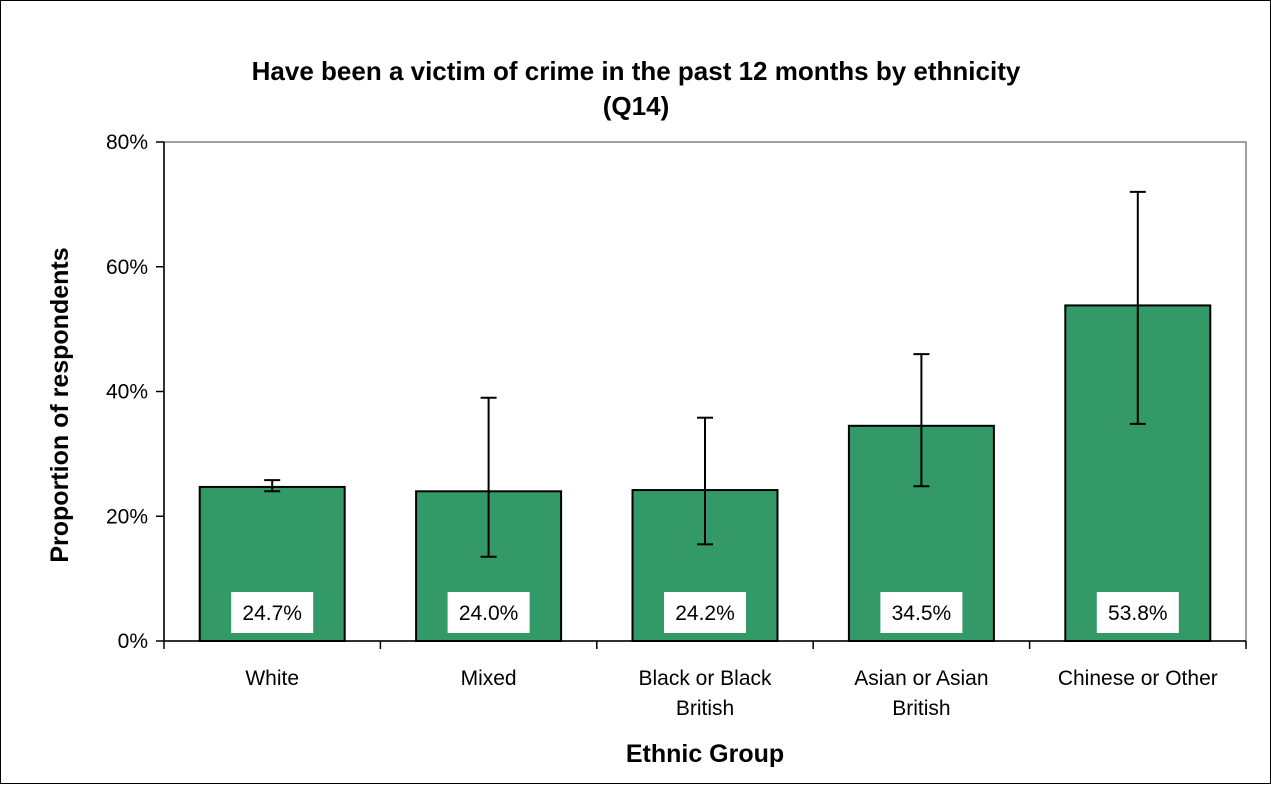  Describe the element at coordinates (127, 516) in the screenshot. I see `y-tick-label: 20%` at that location.